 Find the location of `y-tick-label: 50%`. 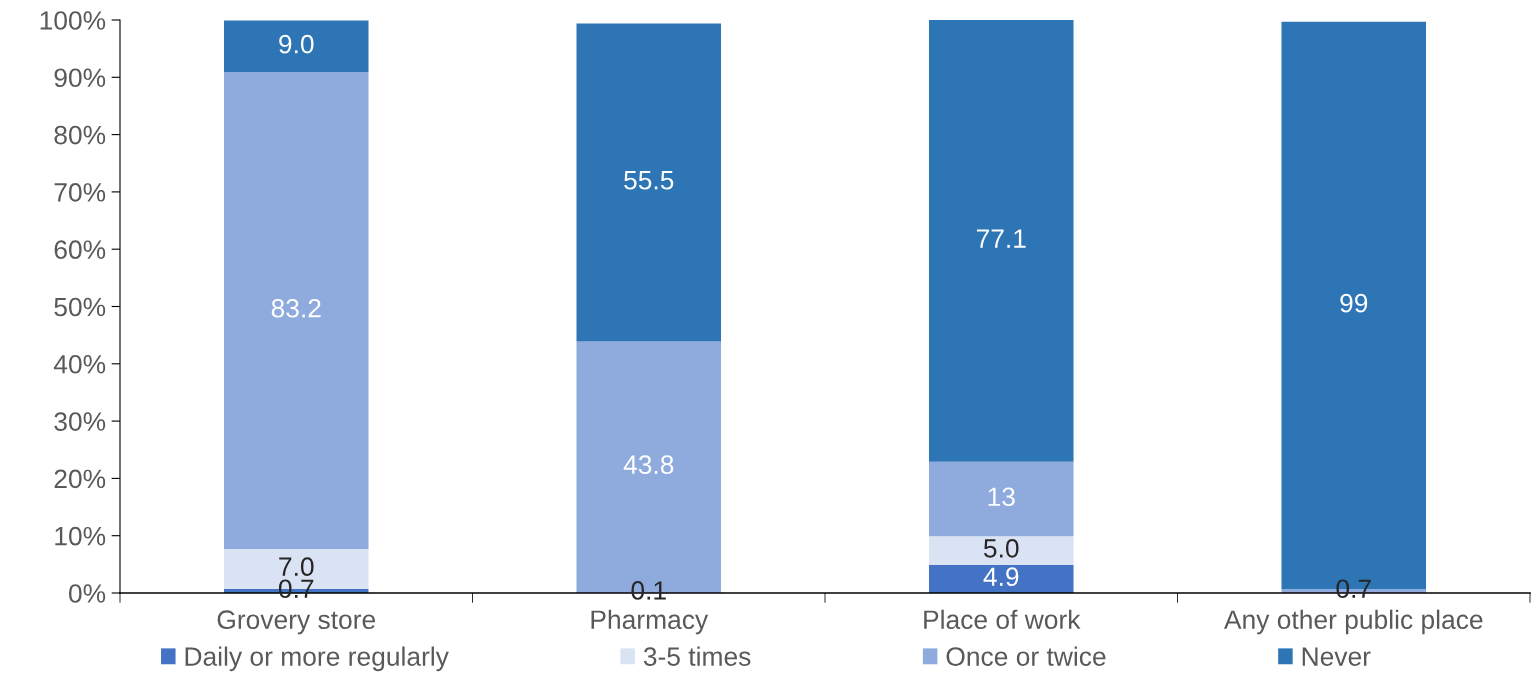

y-tick-label: 50% is located at coordinates (80, 307).